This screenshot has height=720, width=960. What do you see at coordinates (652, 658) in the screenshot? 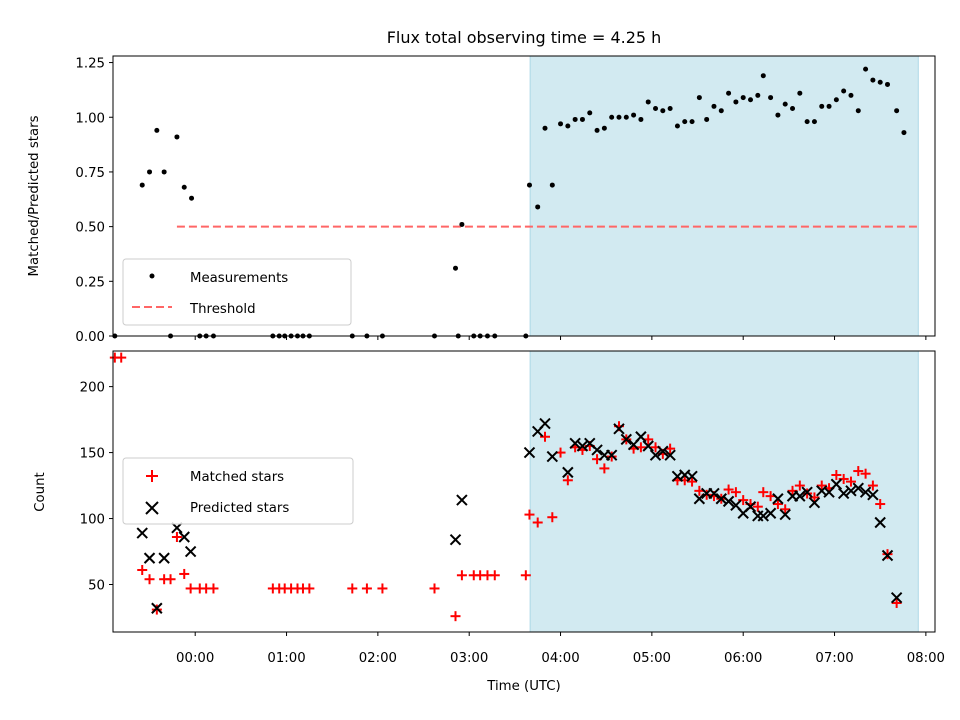
I see `x-tick-label: 05:00` at bounding box center [652, 658].